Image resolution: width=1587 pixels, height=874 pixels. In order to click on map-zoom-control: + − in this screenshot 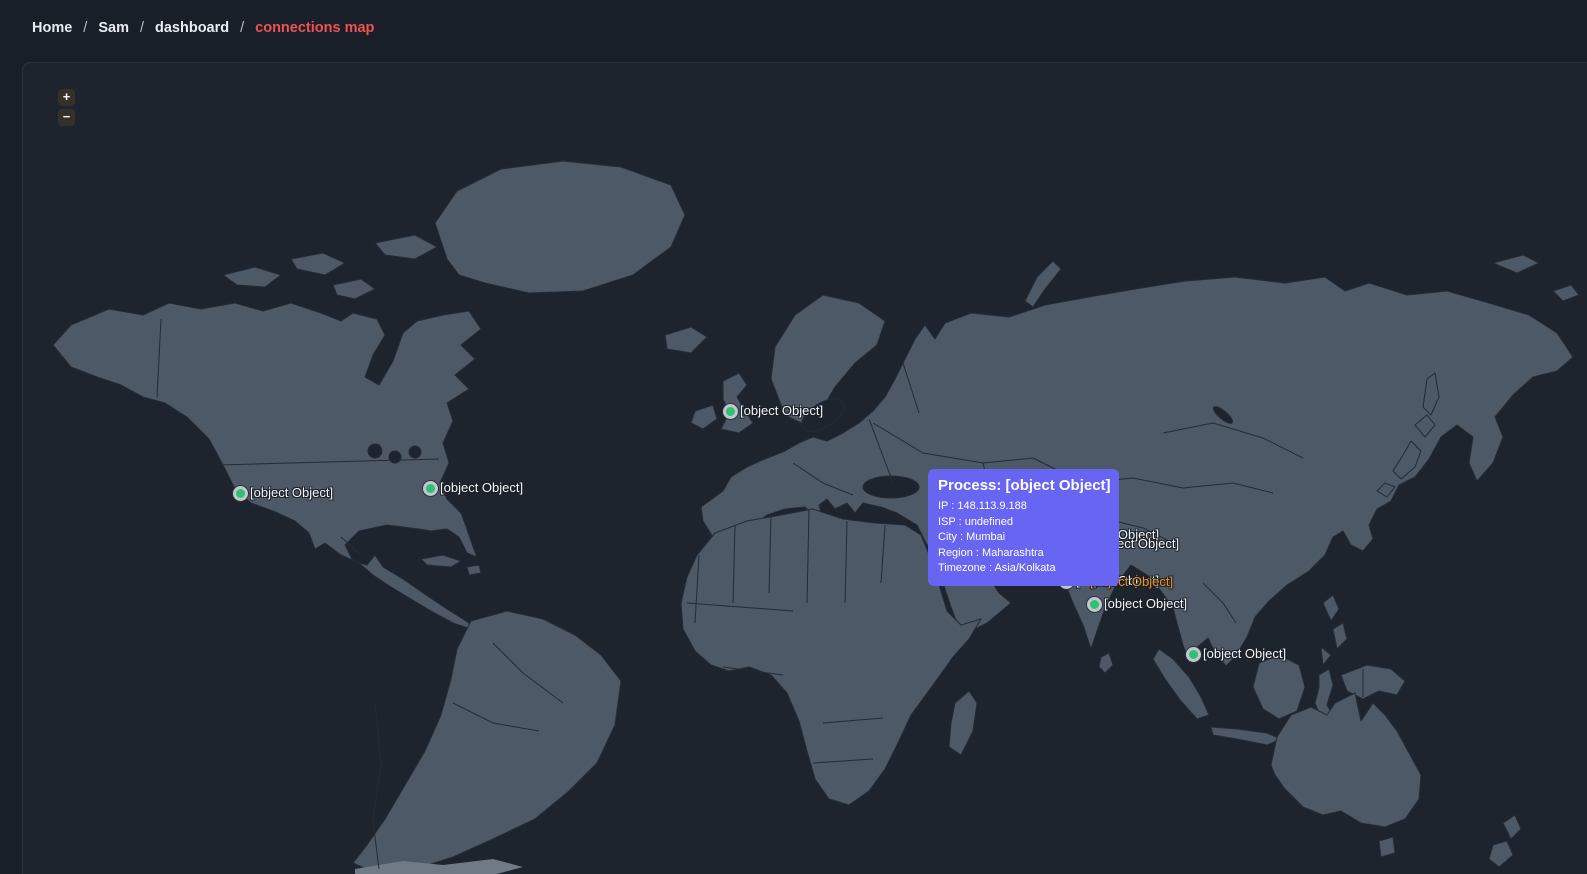, I will do `click(66, 107)`.